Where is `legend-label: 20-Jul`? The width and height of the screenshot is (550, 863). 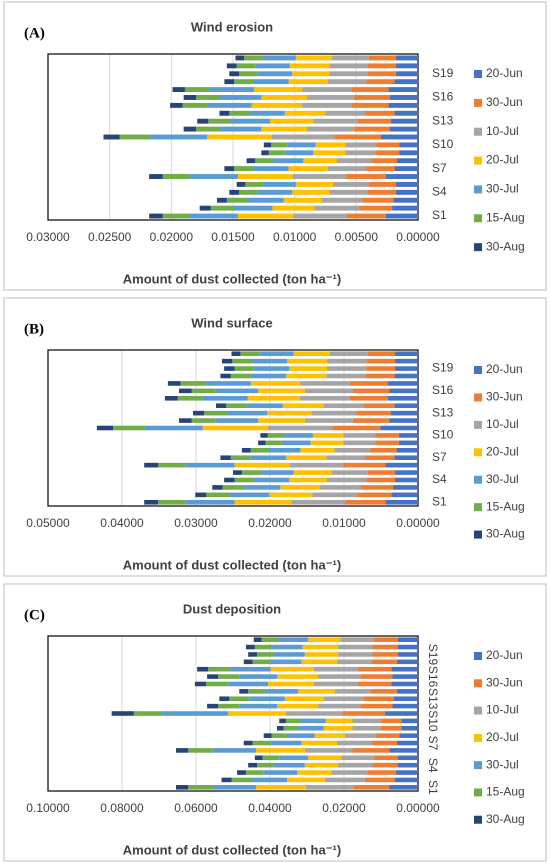 legend-label: 20-Jul is located at coordinates (502, 451).